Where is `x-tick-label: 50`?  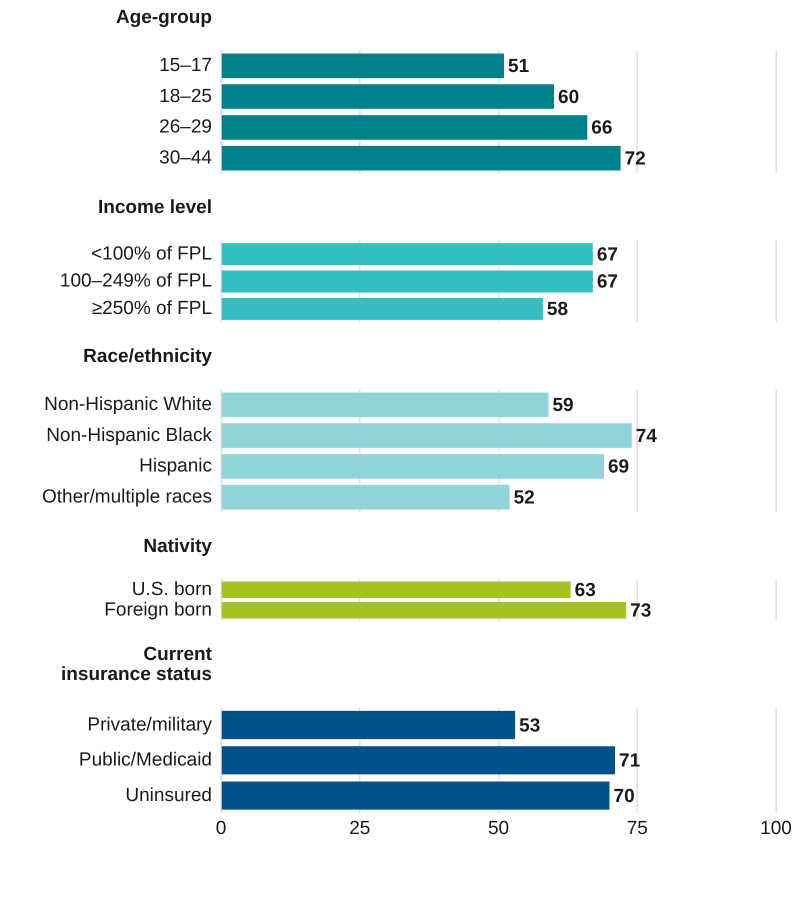
x-tick-label: 50 is located at coordinates (499, 828).